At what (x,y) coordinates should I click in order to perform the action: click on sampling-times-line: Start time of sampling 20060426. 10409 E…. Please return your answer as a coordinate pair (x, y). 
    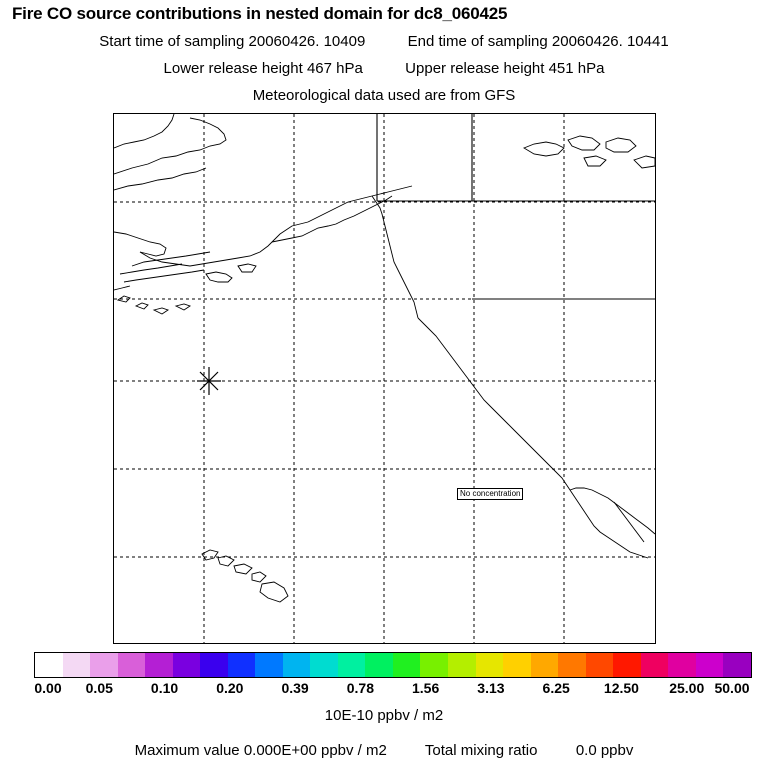
    Looking at the image, I should click on (384, 41).